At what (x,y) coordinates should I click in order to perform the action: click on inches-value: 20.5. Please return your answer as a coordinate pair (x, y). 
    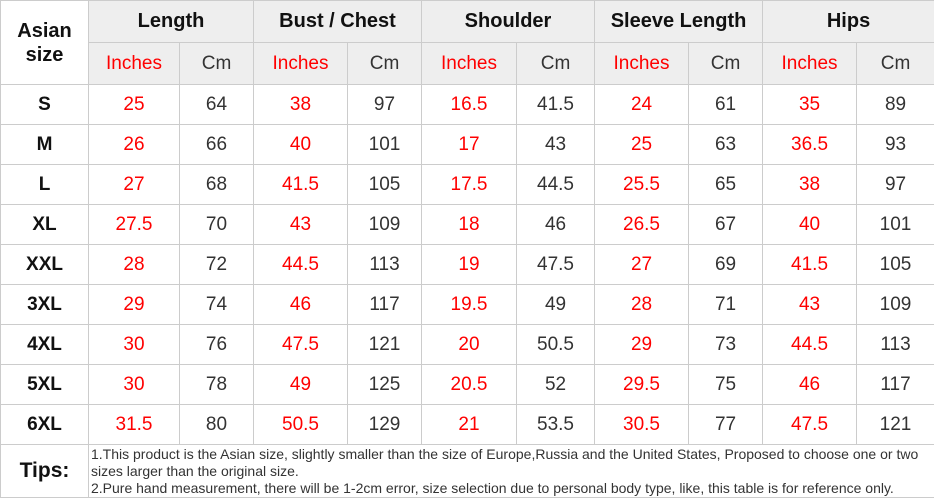
    Looking at the image, I should click on (469, 385).